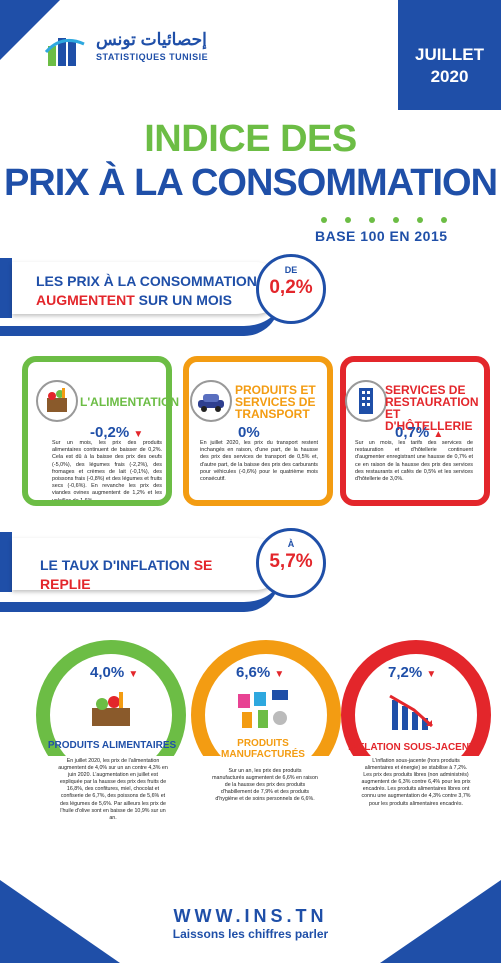 The height and width of the screenshot is (963, 501). What do you see at coordinates (449, 76) in the screenshot?
I see `year-label: 2020` at bounding box center [449, 76].